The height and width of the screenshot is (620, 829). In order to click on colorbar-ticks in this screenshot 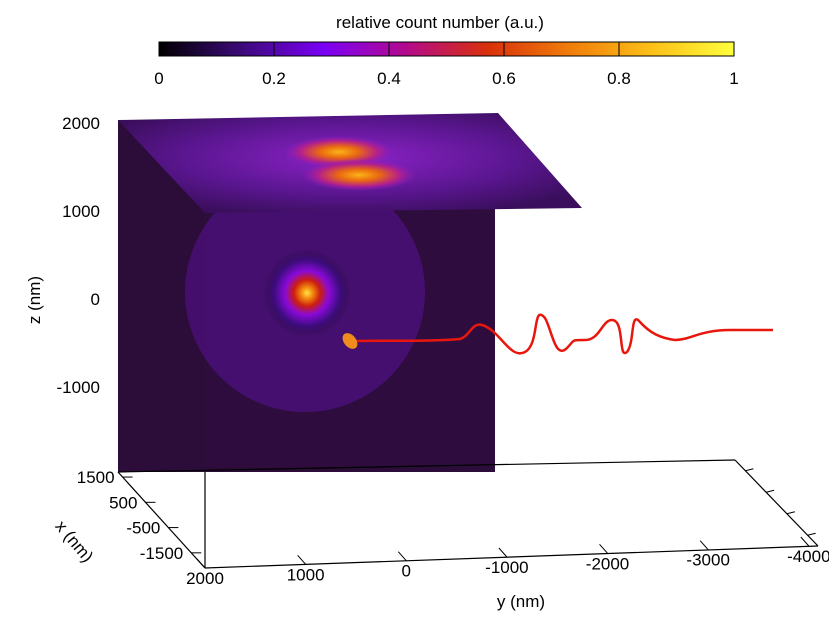, I will do `click(446, 49)`.